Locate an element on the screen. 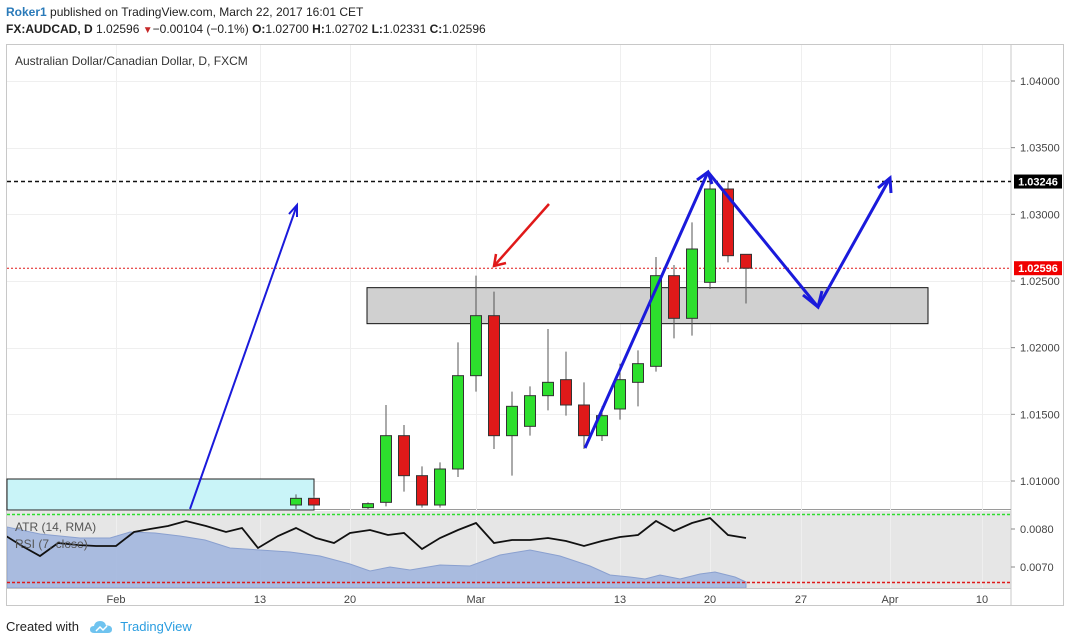 Image resolution: width=1069 pixels, height=644 pixels. atr-label: ATR (14, RMA) is located at coordinates (55, 527).